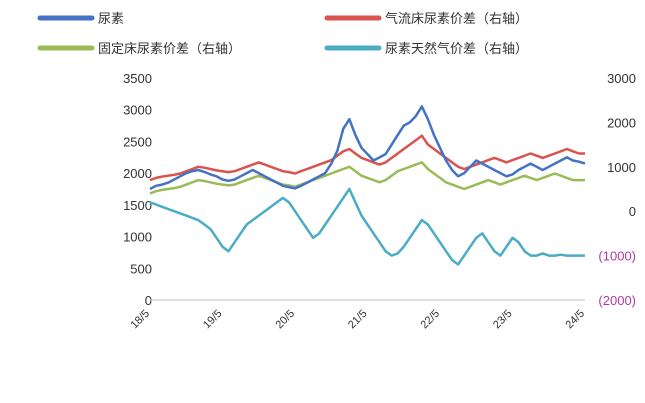 This screenshot has height=403, width=645. What do you see at coordinates (285, 320) in the screenshot?
I see `x-tick-label: 20/5` at bounding box center [285, 320].